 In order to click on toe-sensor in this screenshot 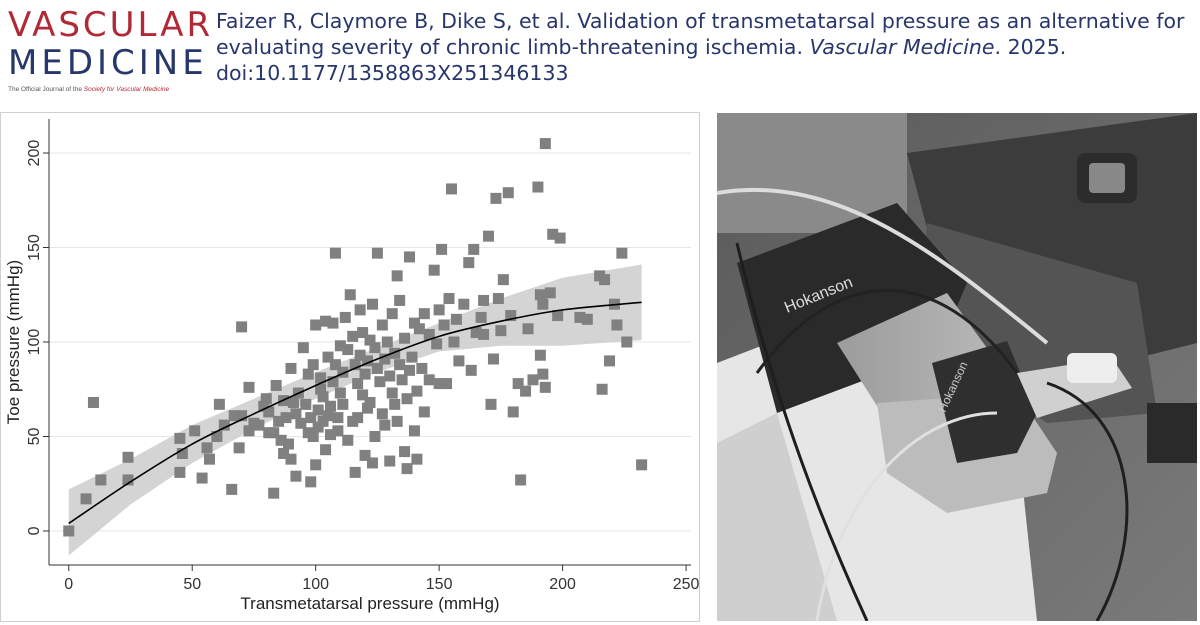, I will do `click(1092, 368)`.